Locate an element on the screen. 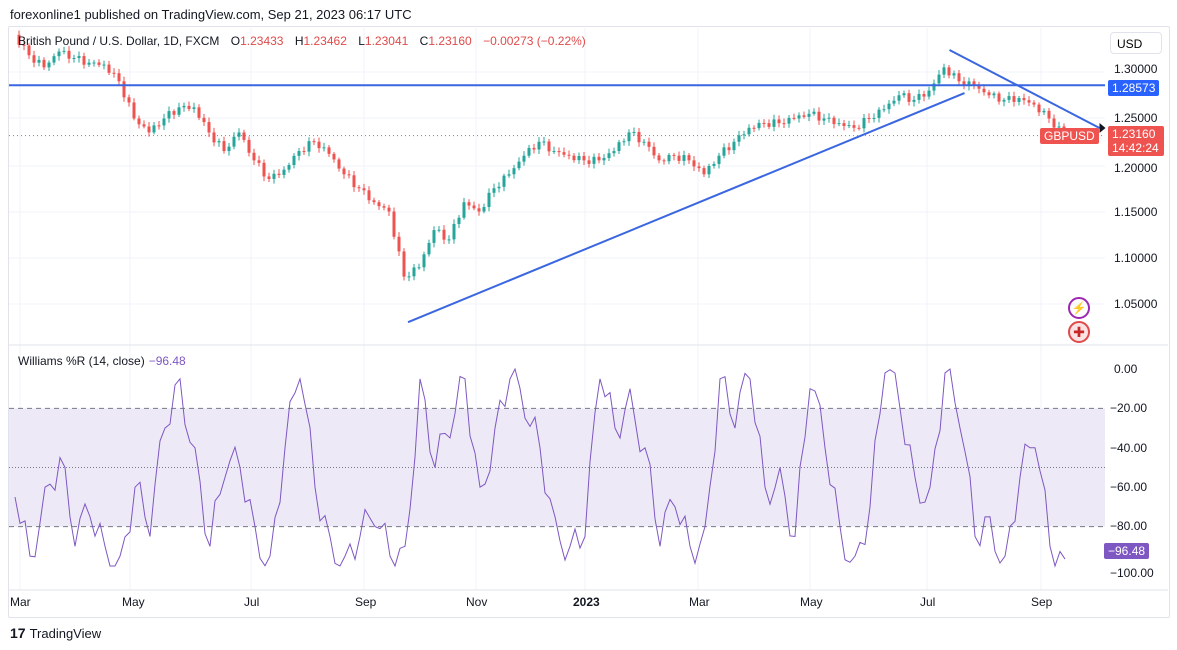  price-tick: 1.25000 is located at coordinates (1136, 118).